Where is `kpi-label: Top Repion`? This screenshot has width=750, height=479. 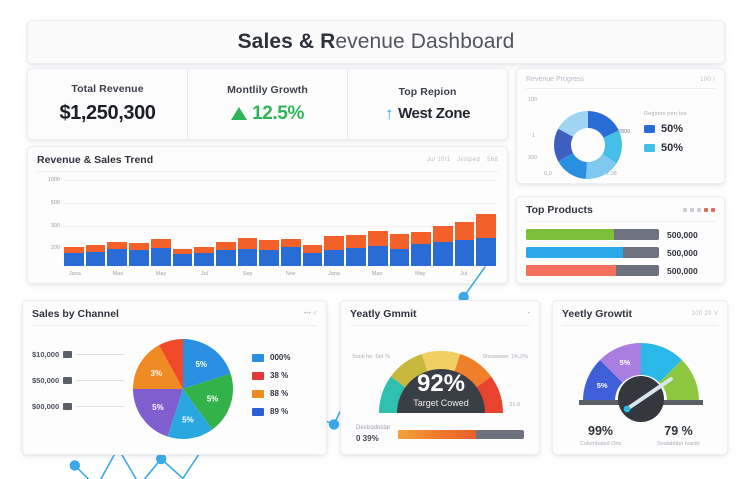 kpi-label: Top Repion is located at coordinates (427, 92).